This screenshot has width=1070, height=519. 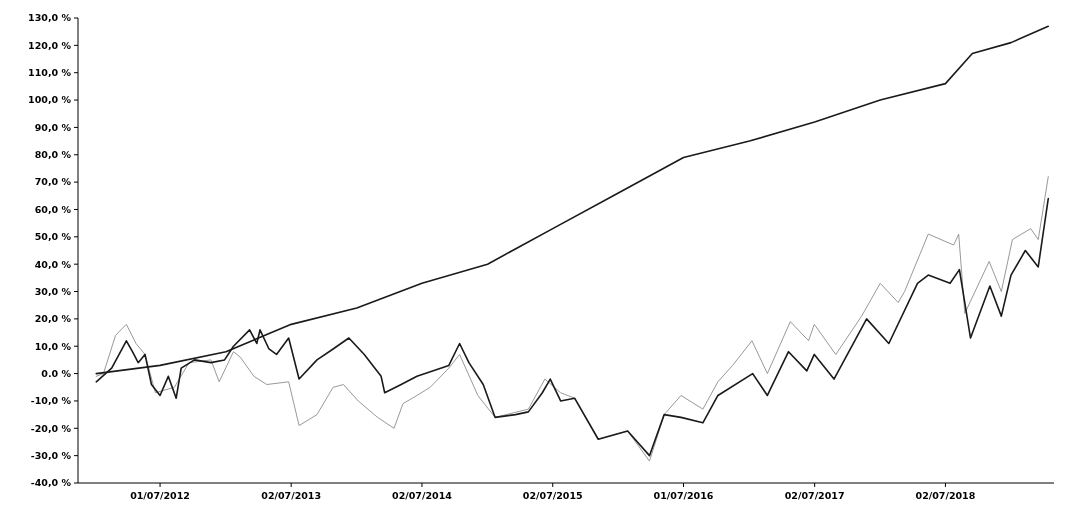 I want to click on y-tick-label: 70,0 %, so click(x=53, y=182).